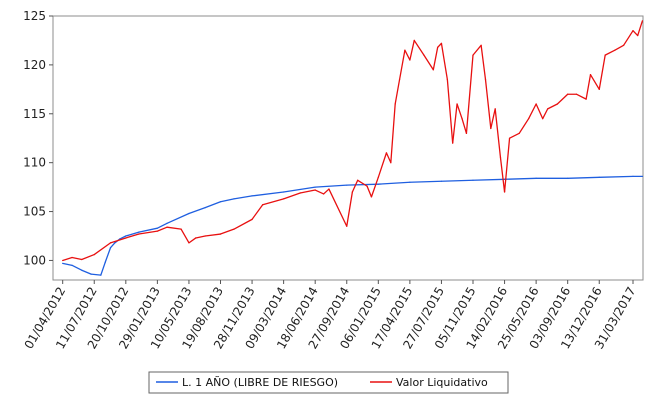 The width and height of the screenshot is (648, 400). Describe the element at coordinates (38, 138) in the screenshot. I see `y-axis: 100 105 110 115 120 125` at that location.